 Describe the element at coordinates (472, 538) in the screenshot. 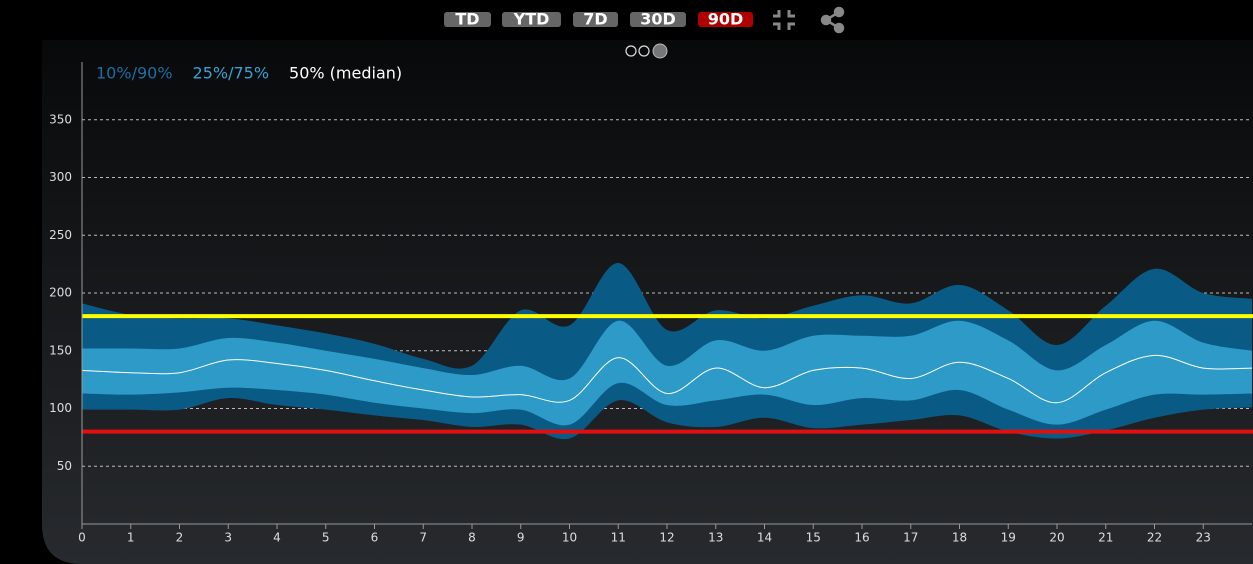

I see `x-tick-label: 8` at that location.